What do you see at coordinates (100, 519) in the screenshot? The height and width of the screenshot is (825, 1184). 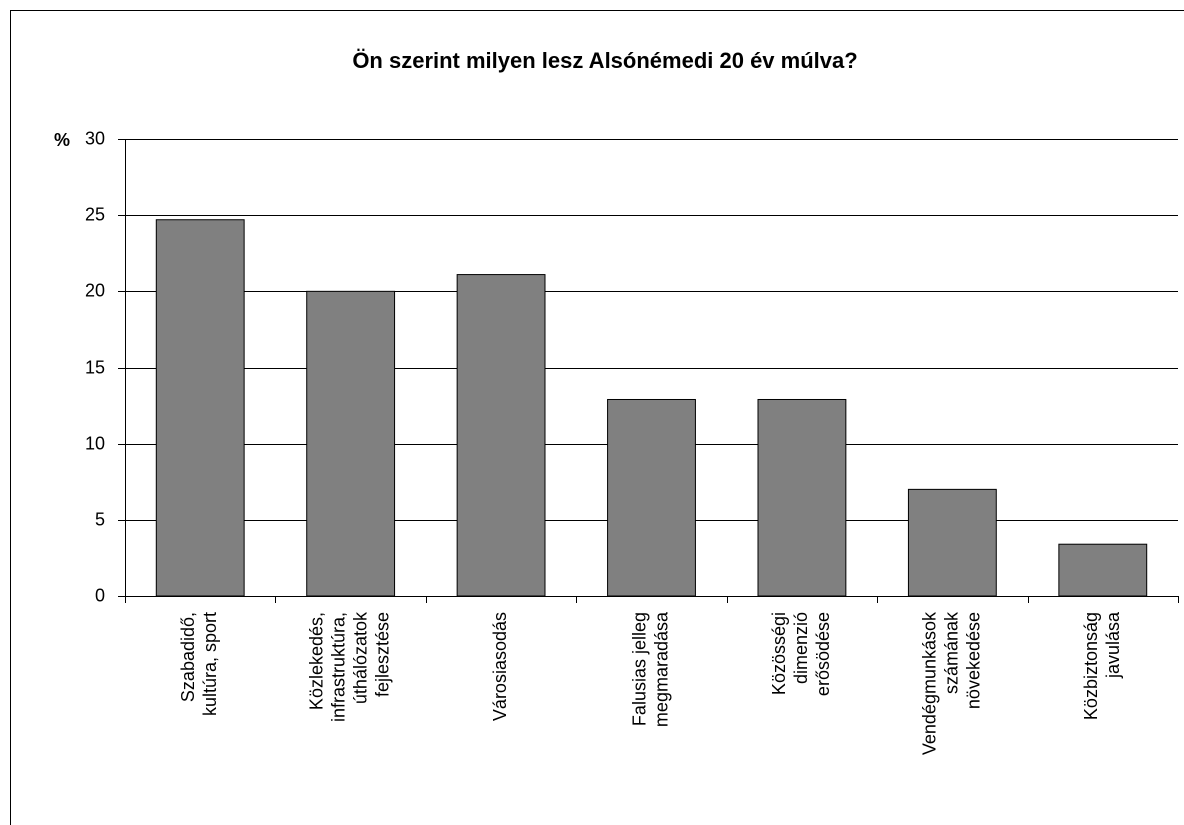 I see `y-tick-label: 5` at bounding box center [100, 519].